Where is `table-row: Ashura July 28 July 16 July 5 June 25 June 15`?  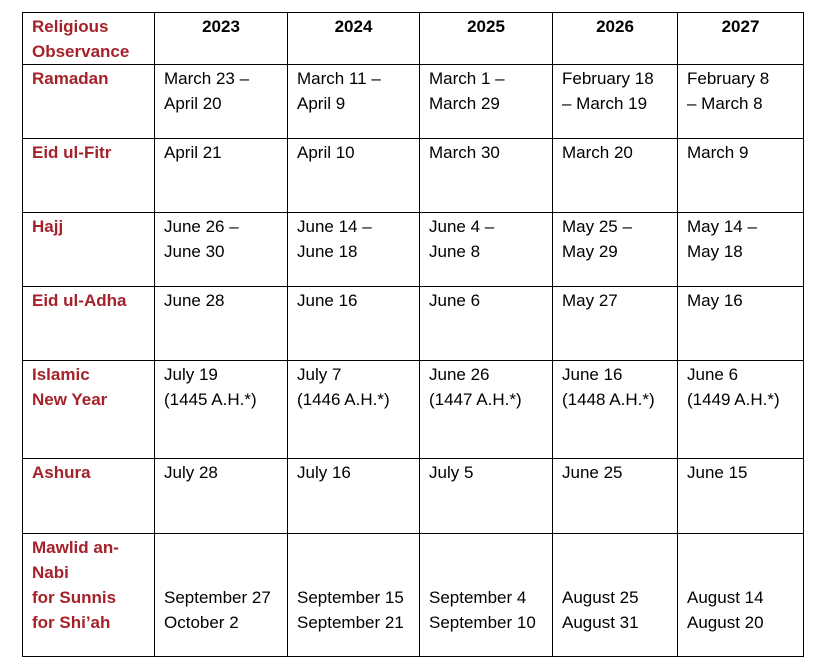 table-row: Ashura July 28 July 16 July 5 June 25 June 15 is located at coordinates (413, 496).